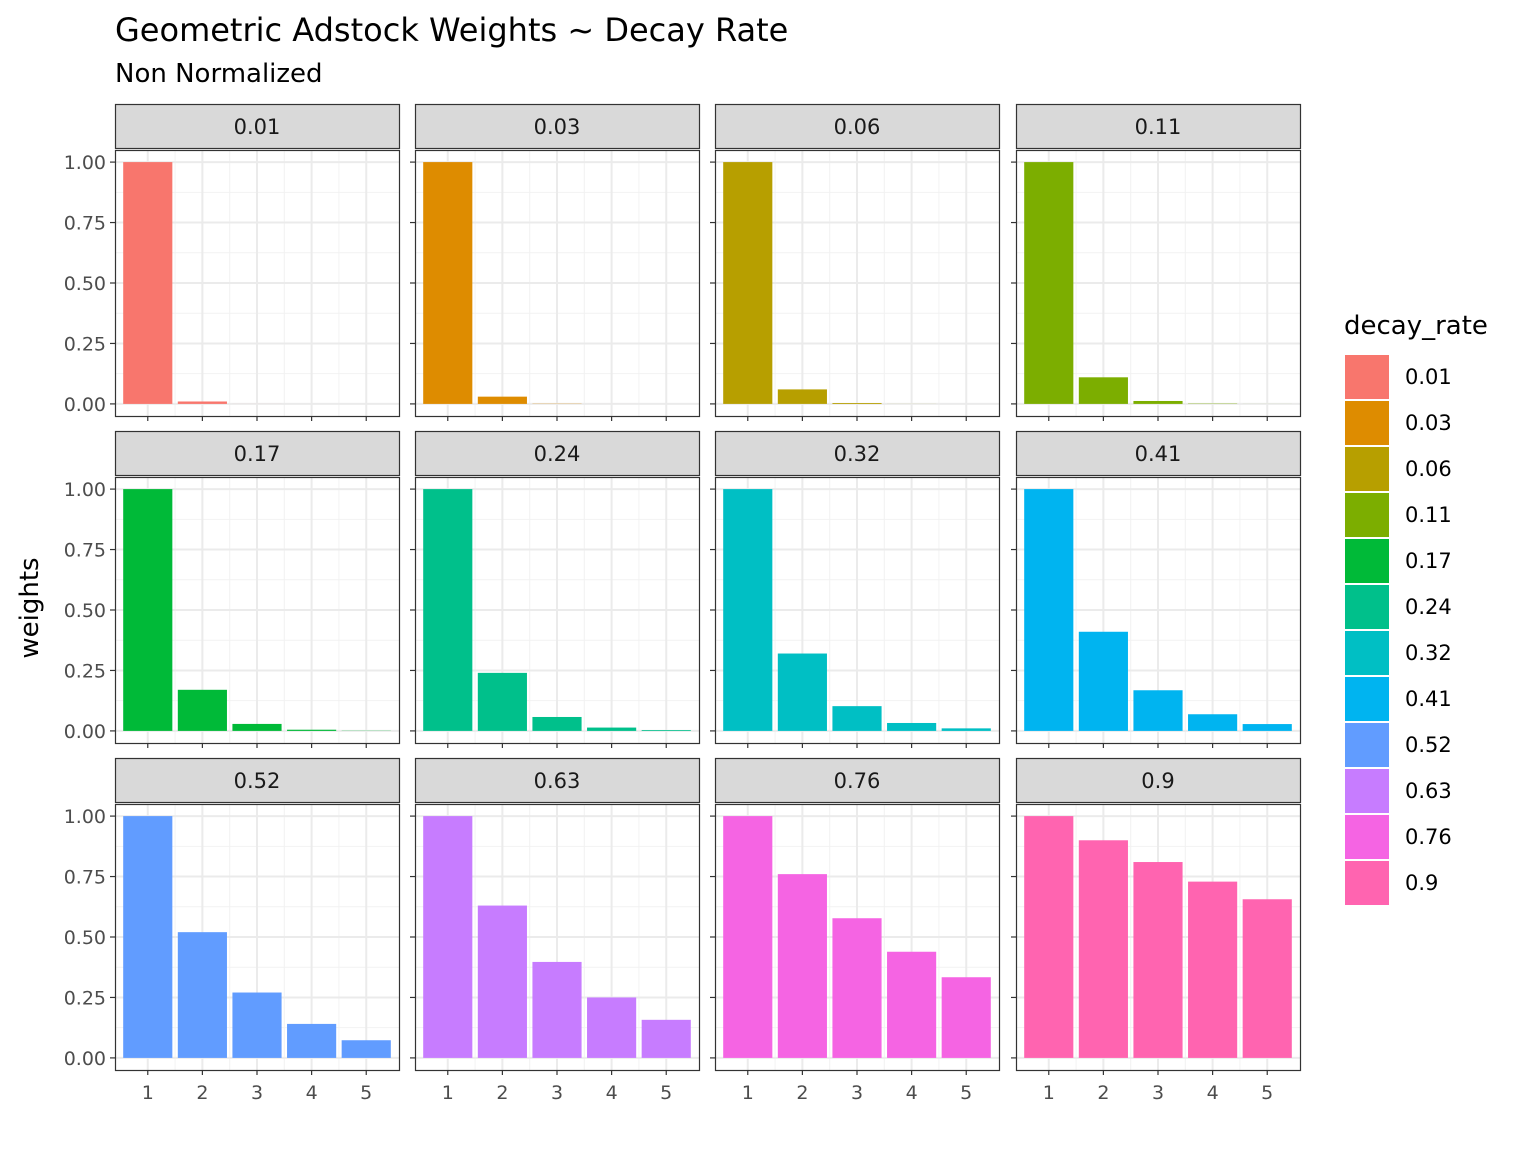 The height and width of the screenshot is (1152, 1536). Describe the element at coordinates (857, 127) in the screenshot. I see `facet-strip-label: 0.06` at that location.